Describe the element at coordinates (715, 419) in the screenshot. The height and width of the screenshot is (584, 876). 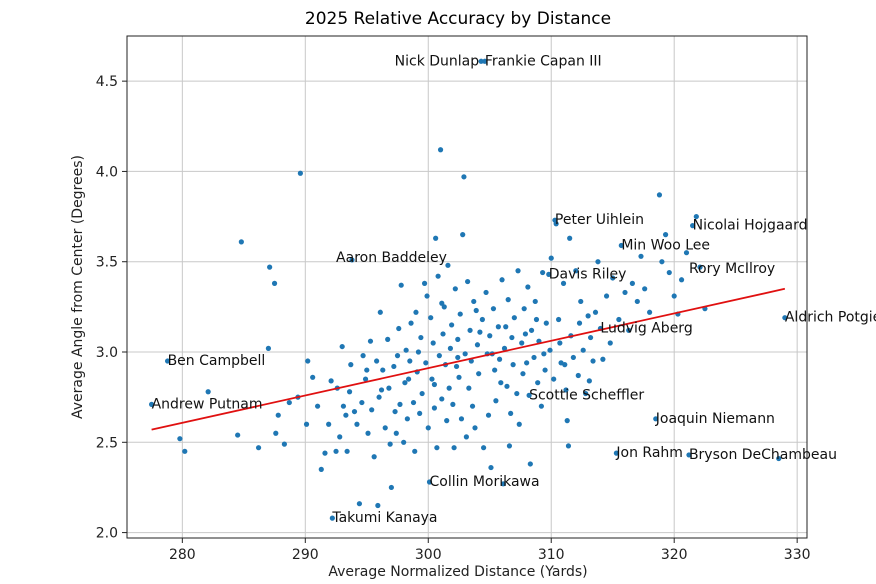
I see `annotation-label: Joaquin Niemann` at that location.